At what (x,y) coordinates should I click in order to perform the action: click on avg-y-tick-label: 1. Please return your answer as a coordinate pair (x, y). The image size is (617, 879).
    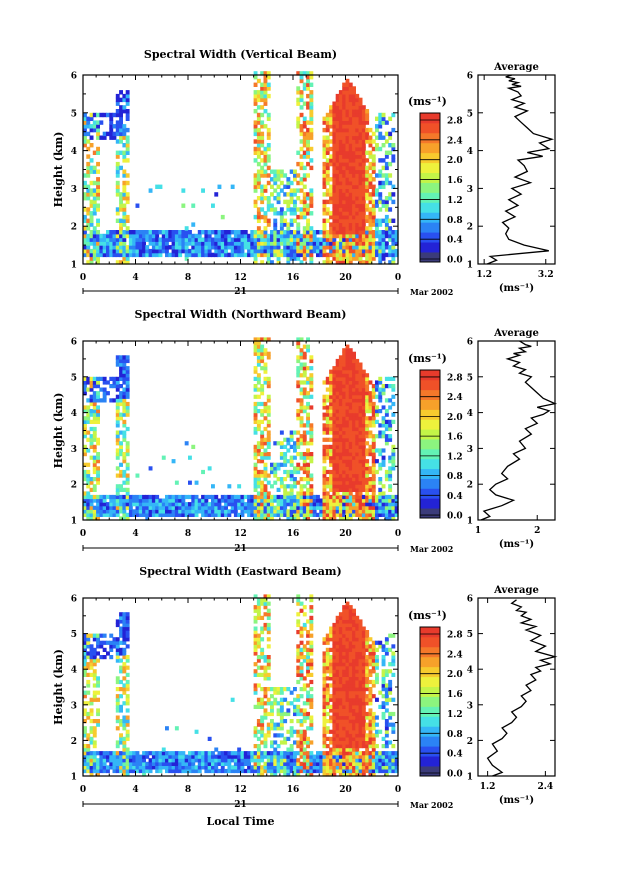
    Looking at the image, I should click on (470, 266).